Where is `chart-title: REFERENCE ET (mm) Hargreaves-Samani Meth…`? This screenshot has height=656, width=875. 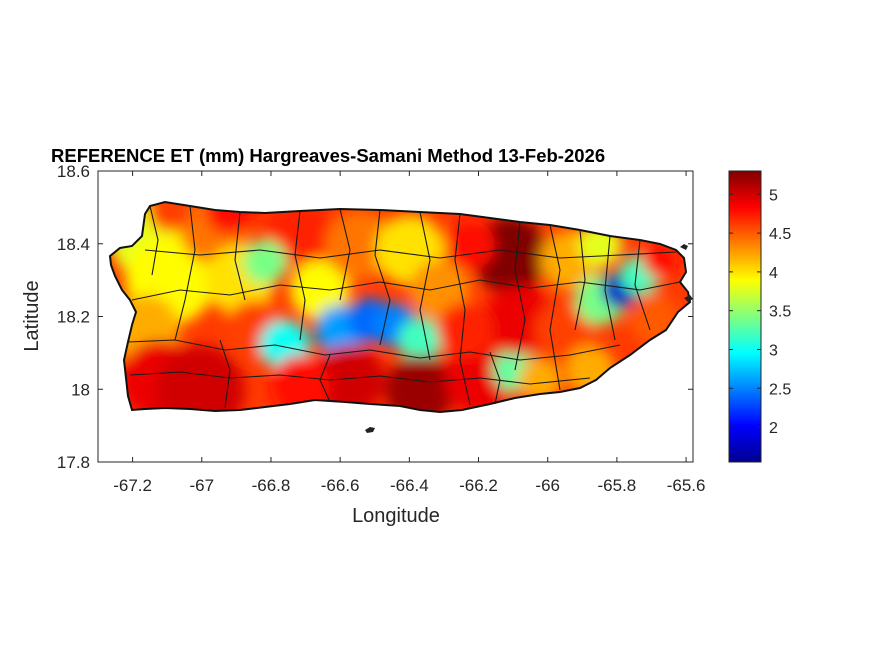
chart-title: REFERENCE ET (mm) Hargreaves-Samani Meth… is located at coordinates (328, 155).